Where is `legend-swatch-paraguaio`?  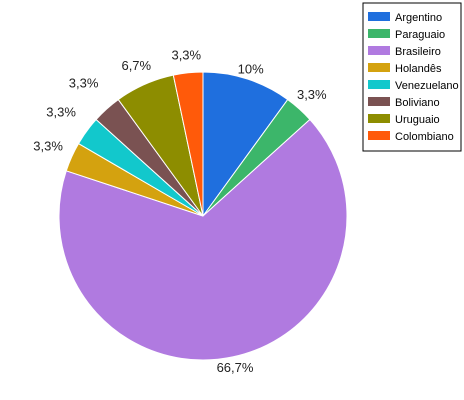
legend-swatch-paraguaio is located at coordinates (379, 33).